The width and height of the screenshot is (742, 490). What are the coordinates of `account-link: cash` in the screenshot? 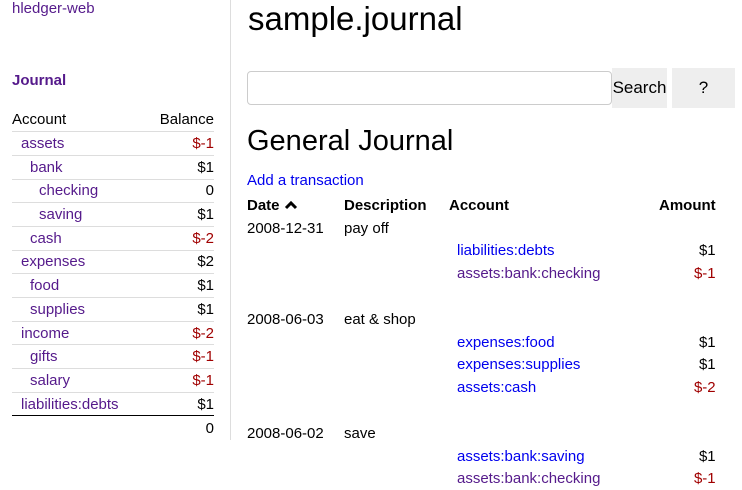 It's located at (46, 238).